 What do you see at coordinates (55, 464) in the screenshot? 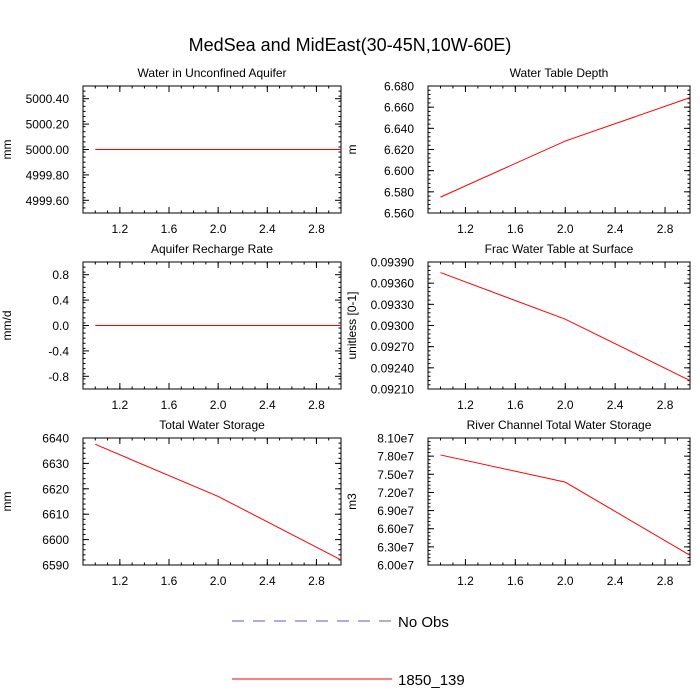
I see `y-tick-label: 6630` at bounding box center [55, 464].